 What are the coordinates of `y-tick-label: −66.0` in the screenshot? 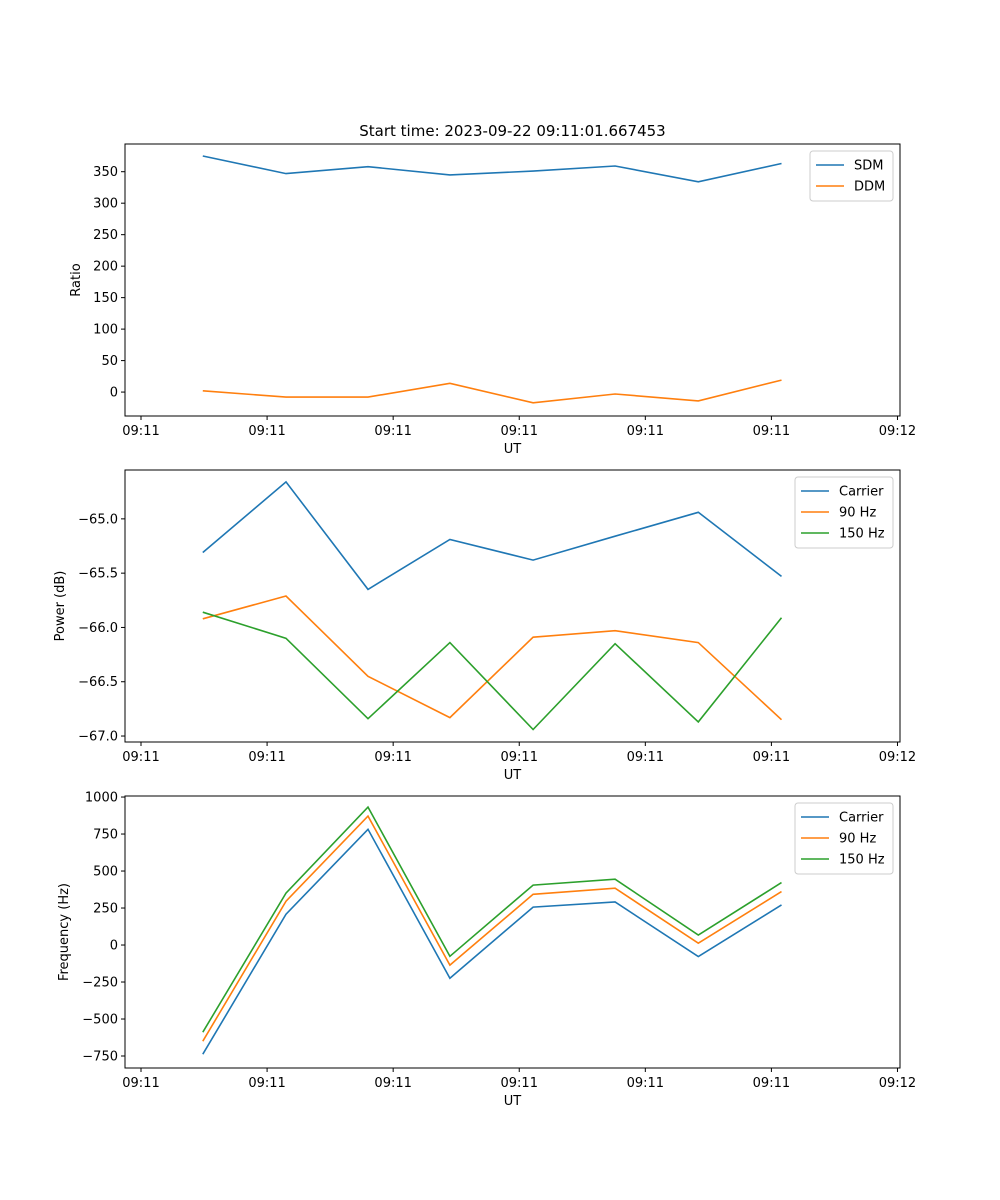 It's located at (98, 628).